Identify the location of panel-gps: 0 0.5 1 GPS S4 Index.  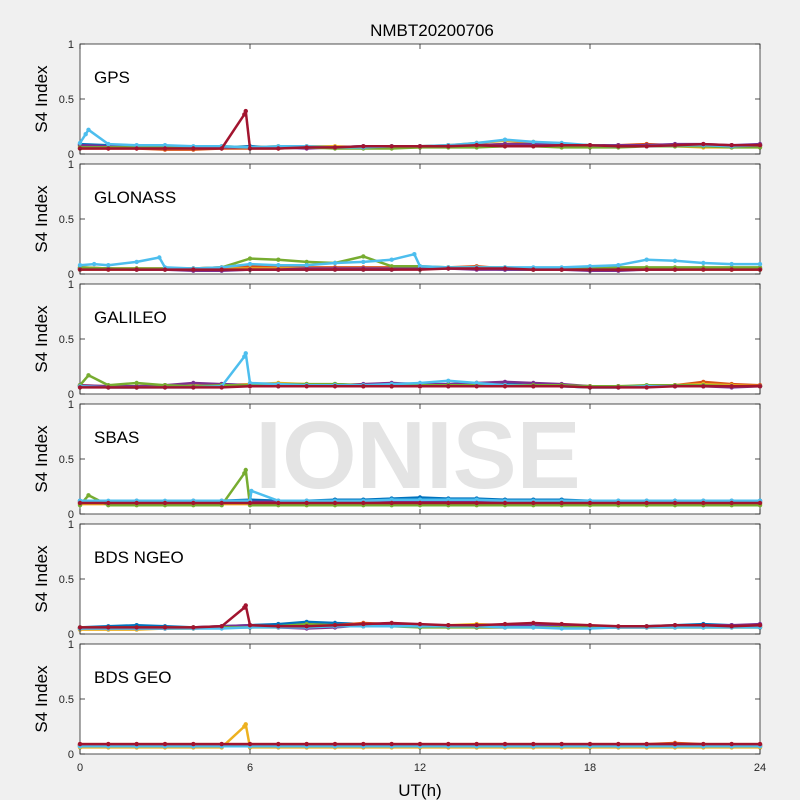
(397, 100).